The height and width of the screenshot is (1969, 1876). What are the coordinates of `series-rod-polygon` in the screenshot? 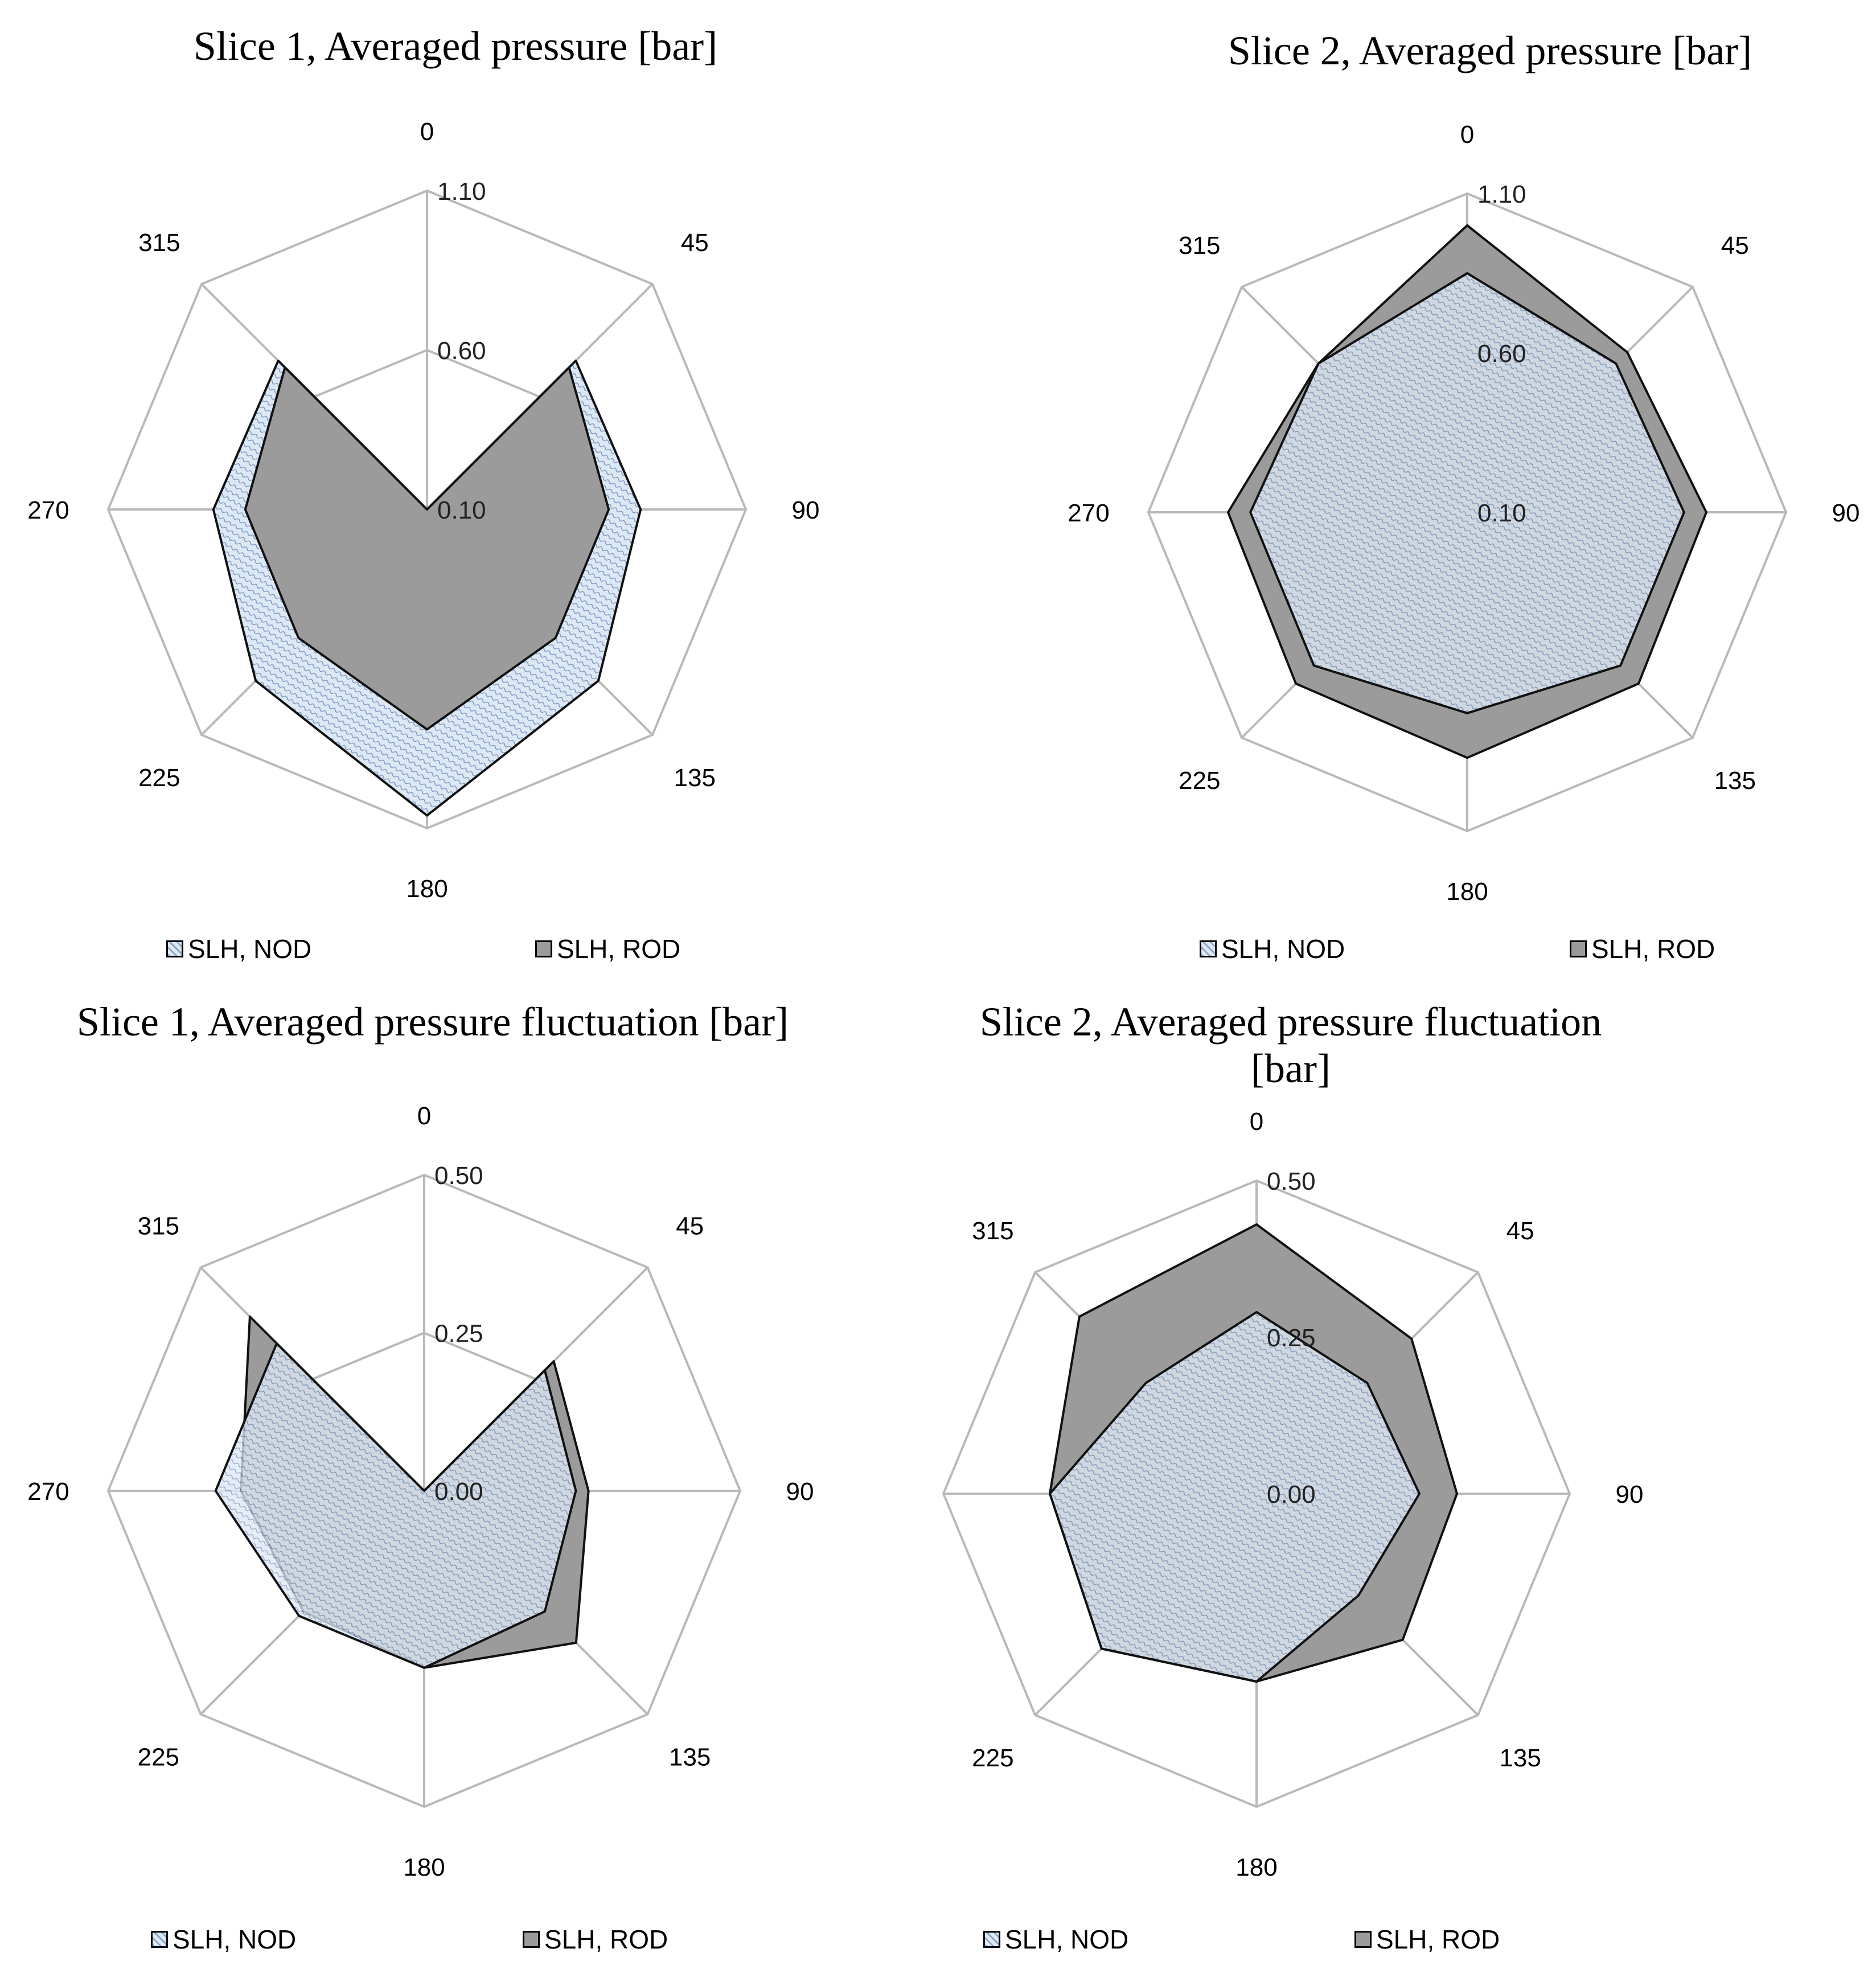 It's located at (427, 548).